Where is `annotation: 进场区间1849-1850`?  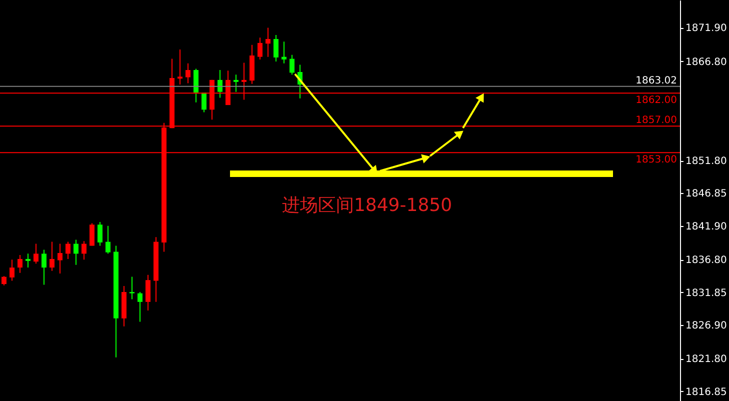 annotation: 进场区间1849-1850 is located at coordinates (367, 205).